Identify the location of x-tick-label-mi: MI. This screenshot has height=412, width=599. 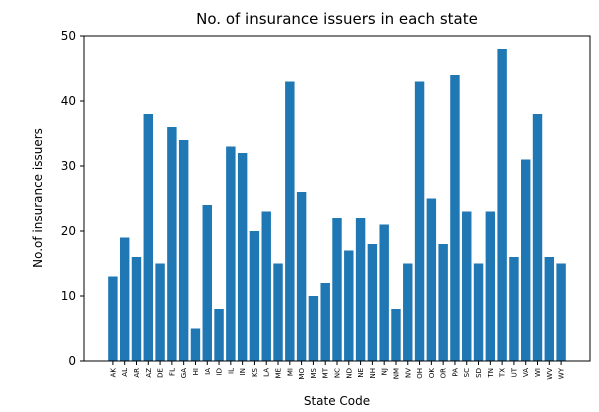
(290, 372).